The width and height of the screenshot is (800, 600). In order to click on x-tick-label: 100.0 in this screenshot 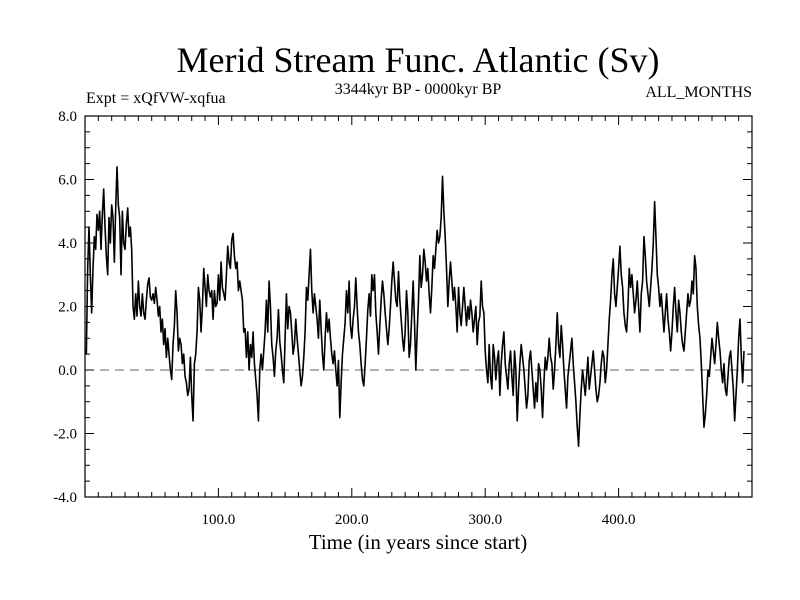, I will do `click(219, 520)`.